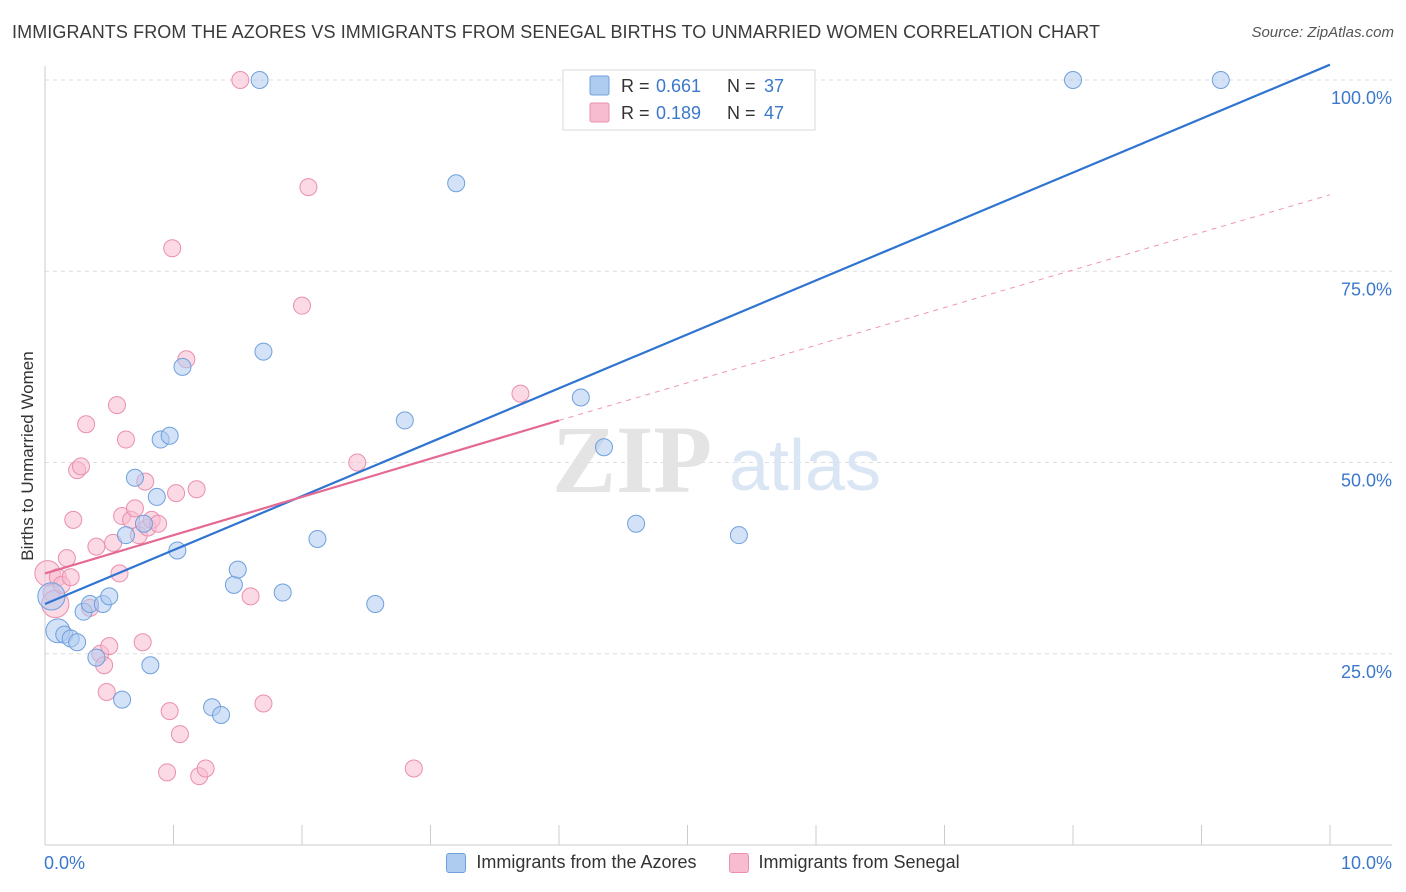 The height and width of the screenshot is (892, 1406). I want to click on legend-r-value-senegal: 0.189, so click(678, 113).